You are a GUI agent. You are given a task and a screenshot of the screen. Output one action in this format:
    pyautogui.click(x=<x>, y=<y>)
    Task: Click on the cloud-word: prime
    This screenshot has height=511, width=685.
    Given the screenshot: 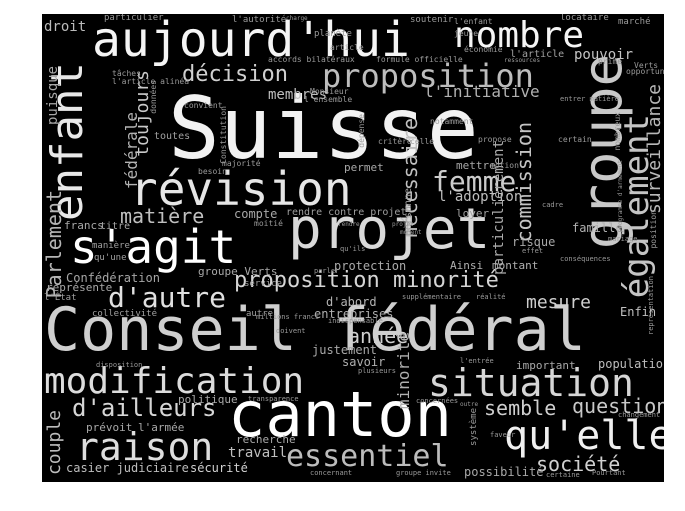 What is the action you would take?
    pyautogui.click(x=610, y=61)
    